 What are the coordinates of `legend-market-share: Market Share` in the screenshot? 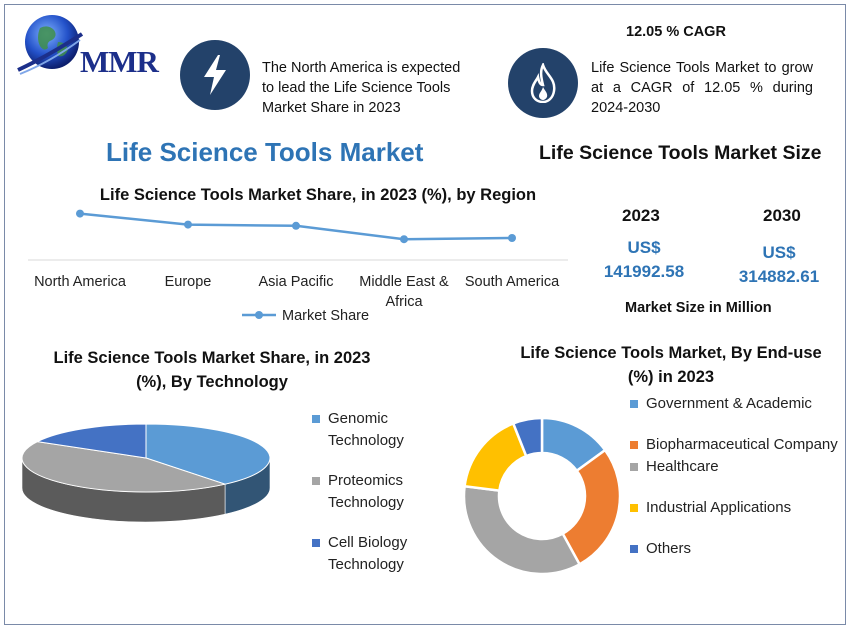 It's located at (325, 316).